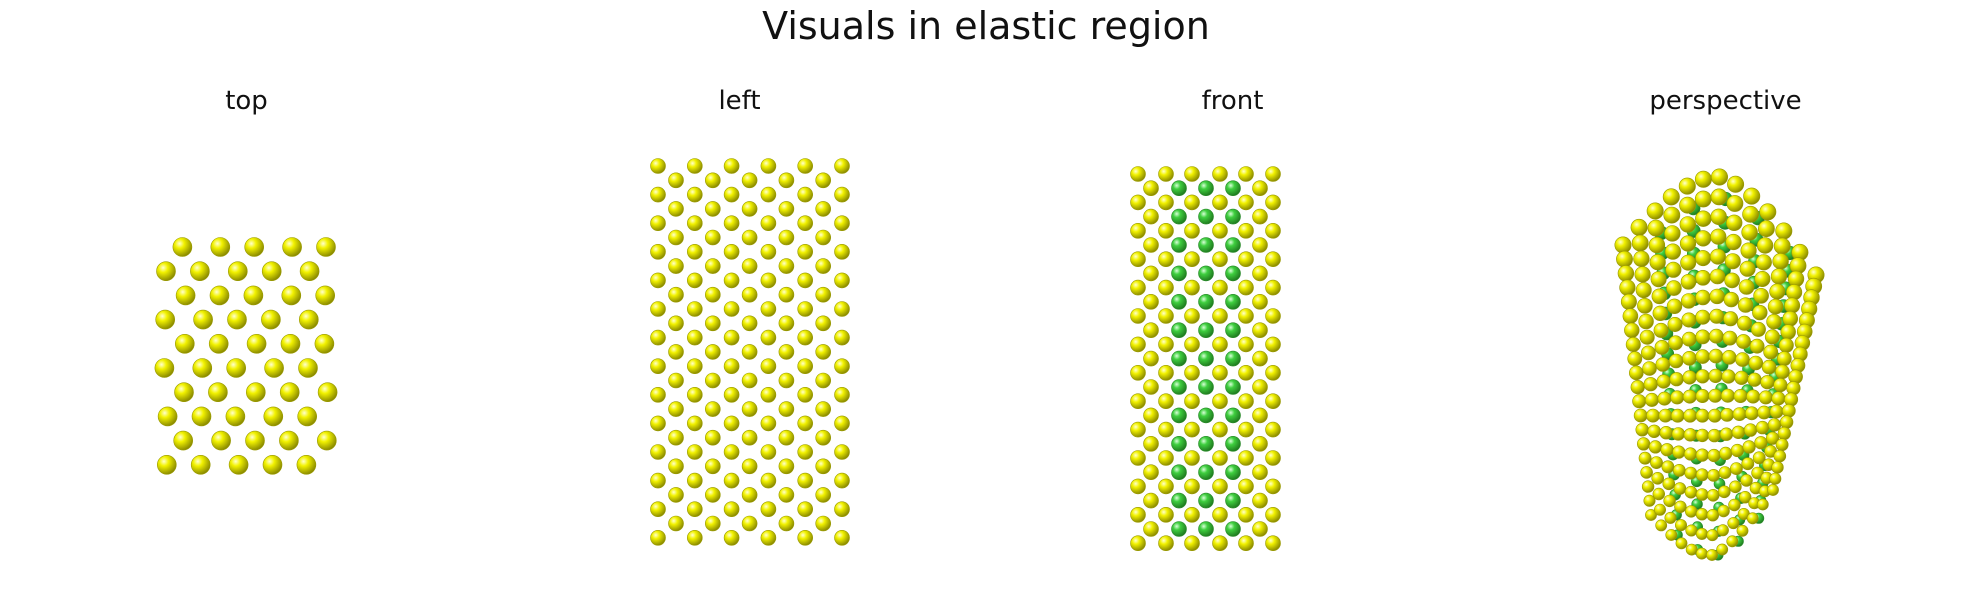  What do you see at coordinates (739, 101) in the screenshot?
I see `panel-title-left: left` at bounding box center [739, 101].